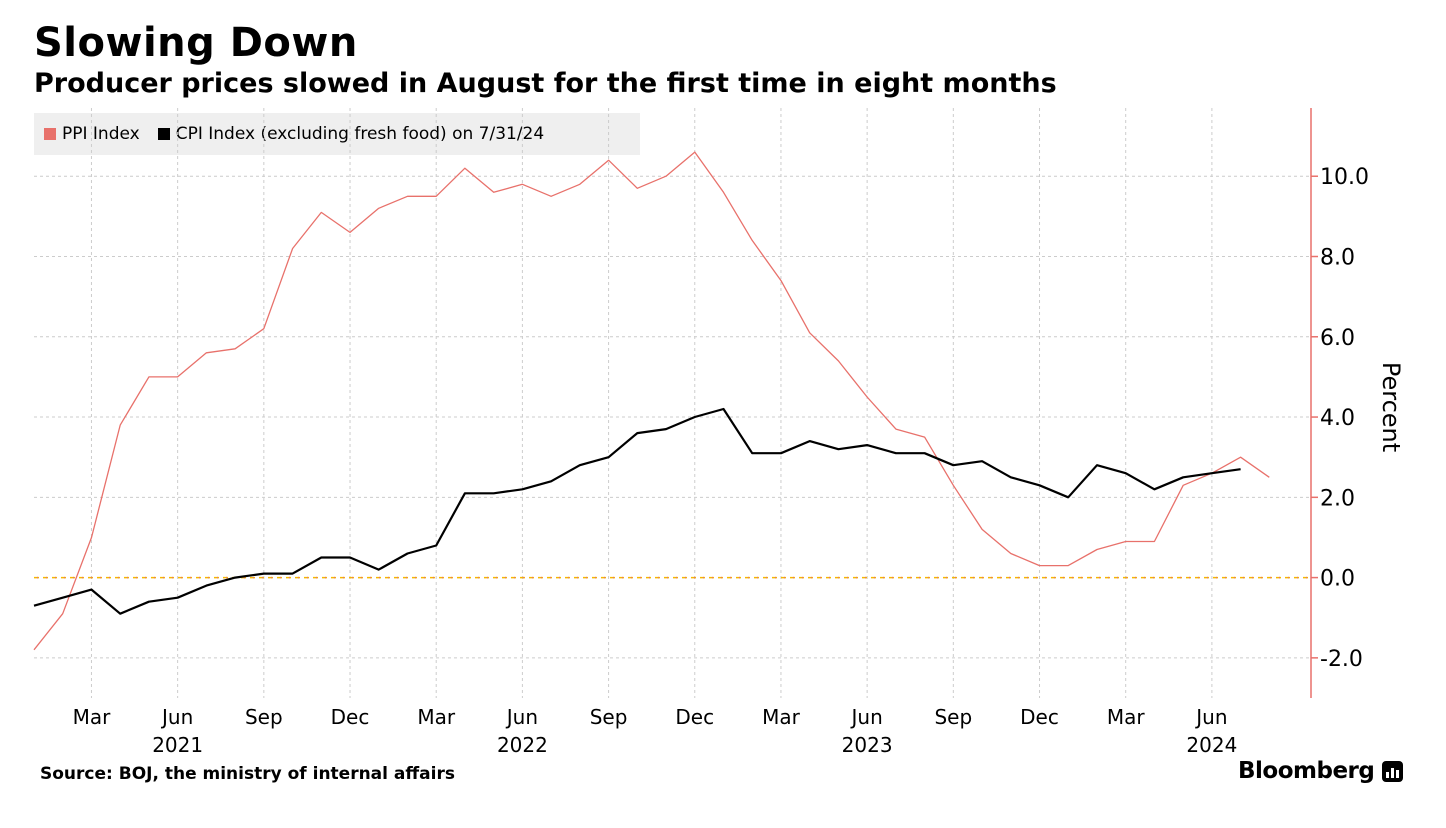 The width and height of the screenshot is (1446, 828). I want to click on brand-name: Bloomberg, so click(1306, 771).